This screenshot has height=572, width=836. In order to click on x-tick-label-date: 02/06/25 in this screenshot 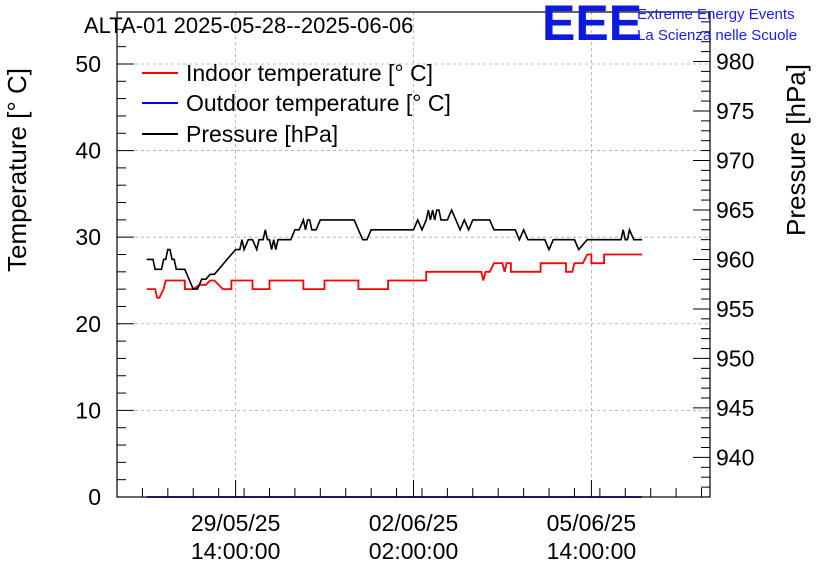, I will do `click(414, 523)`.